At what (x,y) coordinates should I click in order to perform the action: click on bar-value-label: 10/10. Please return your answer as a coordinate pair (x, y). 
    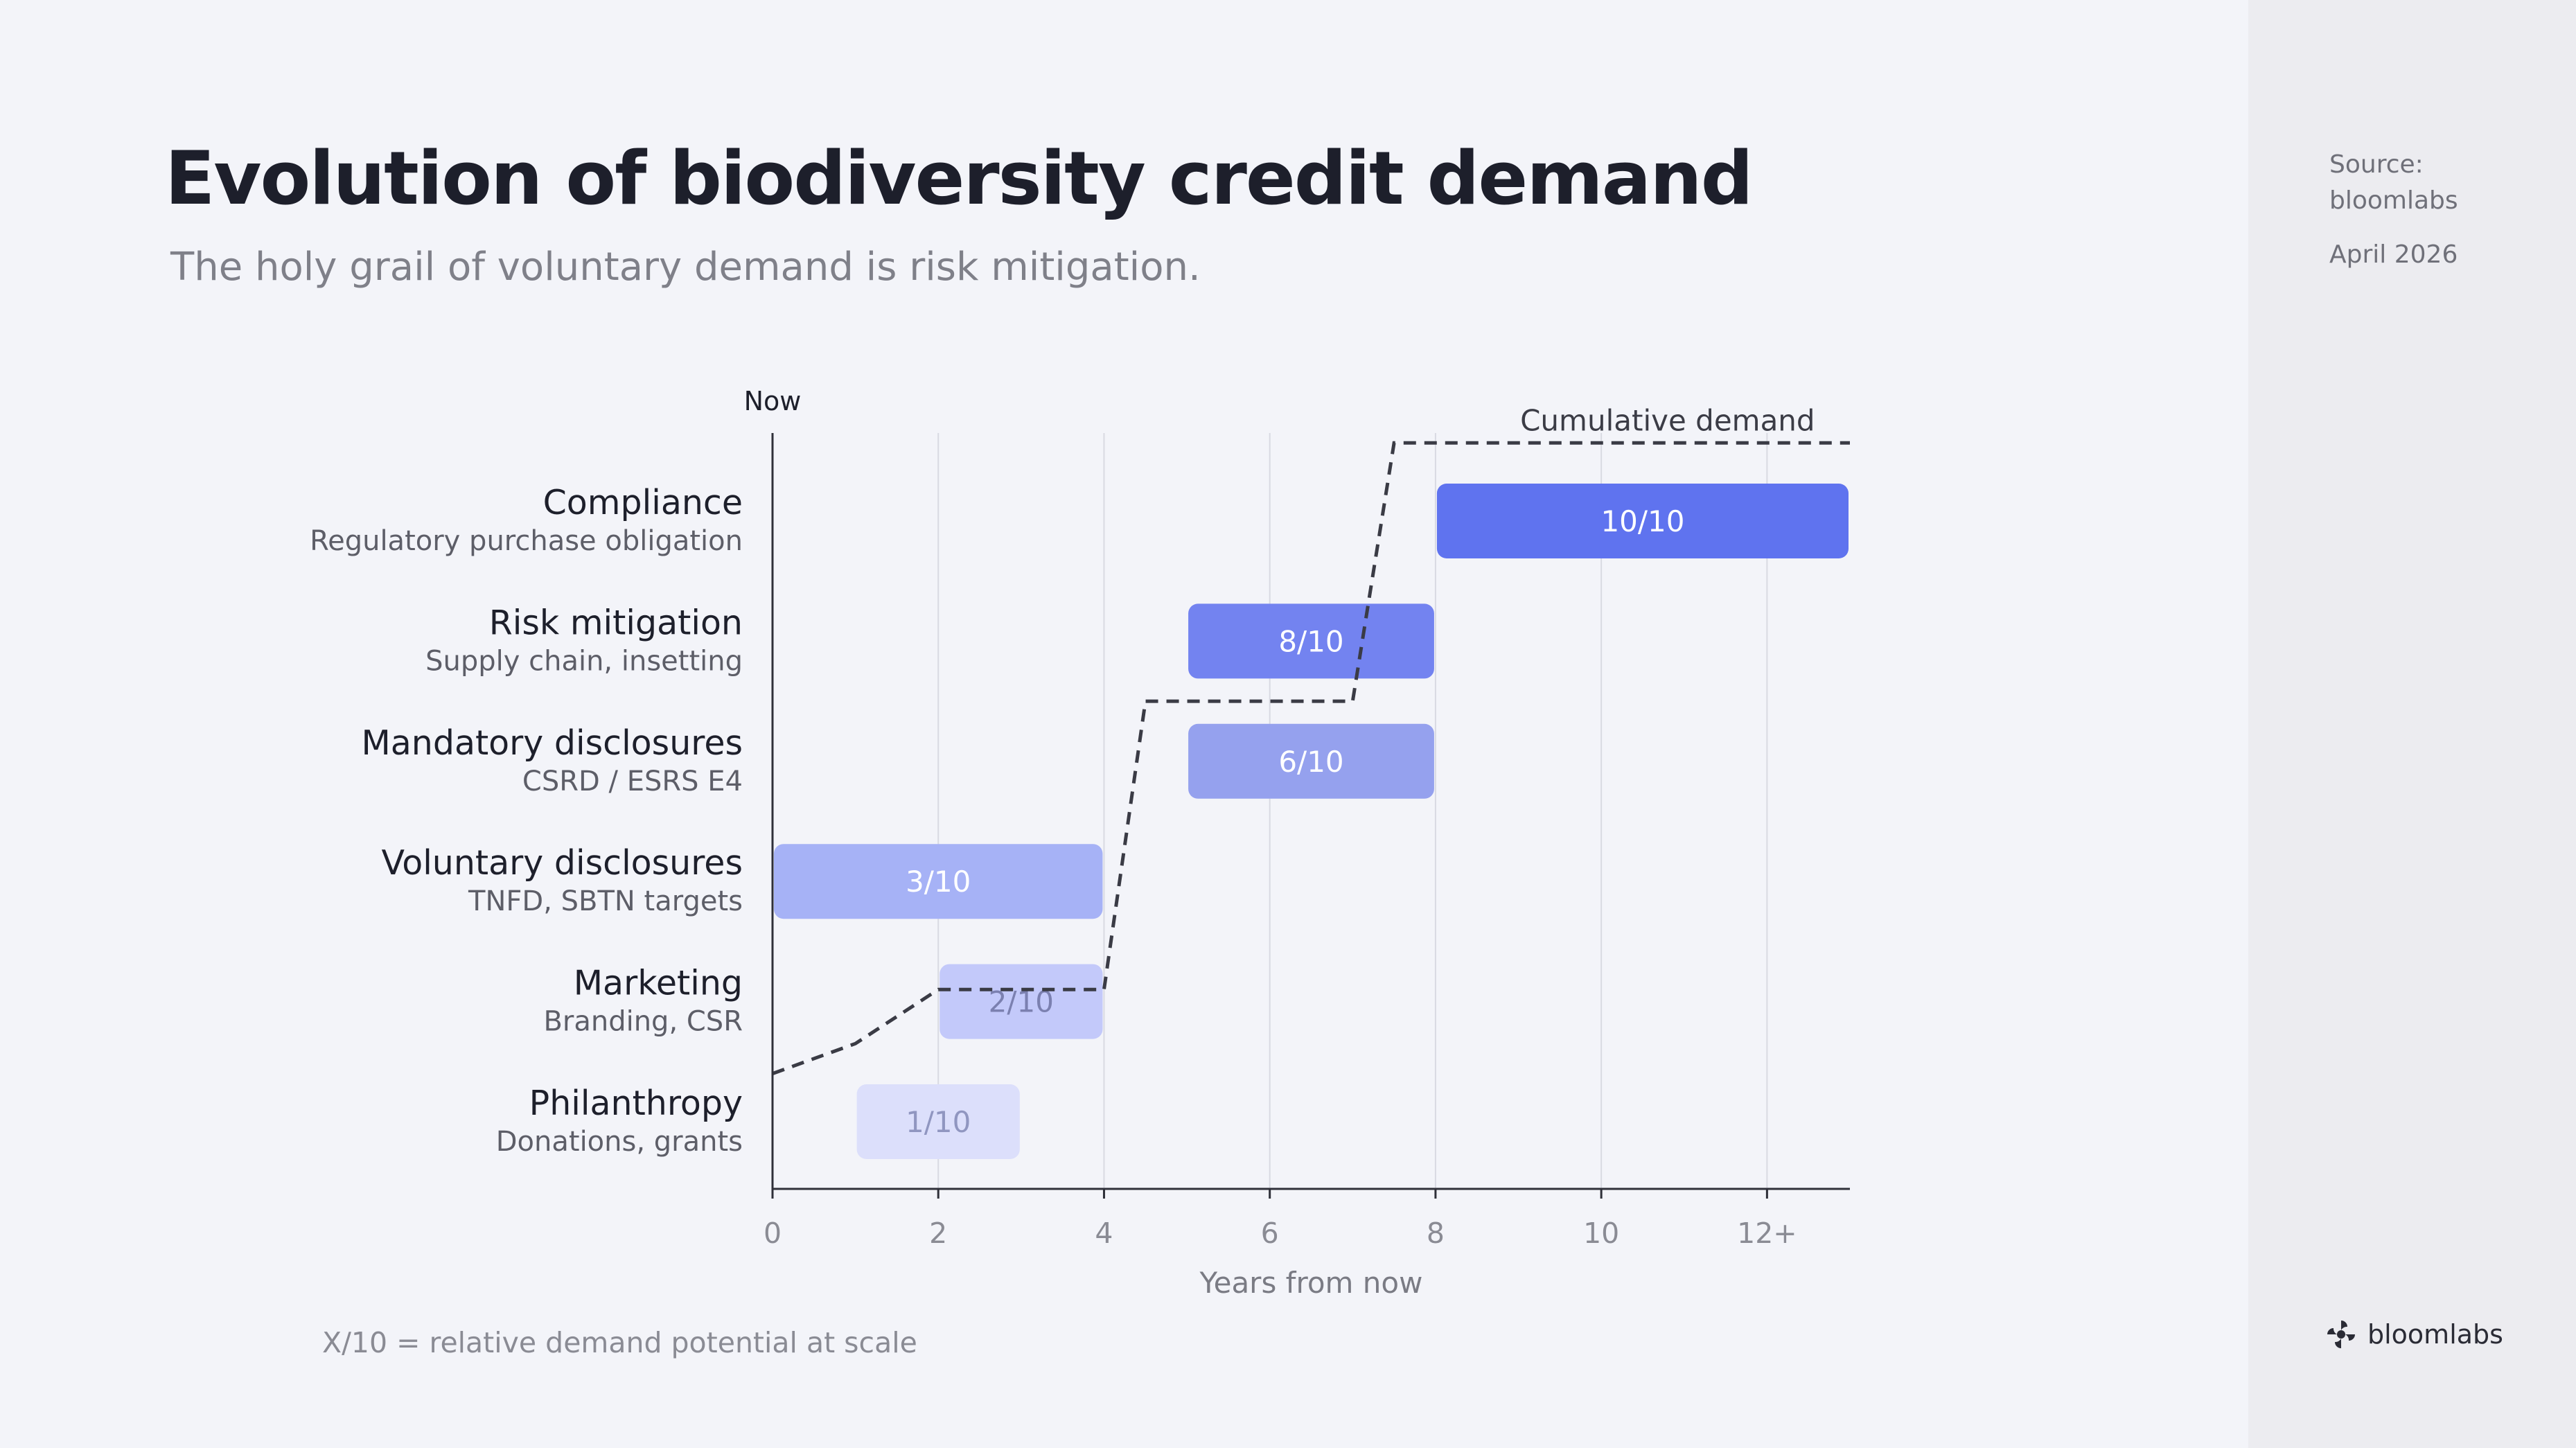
    Looking at the image, I should click on (1642, 521).